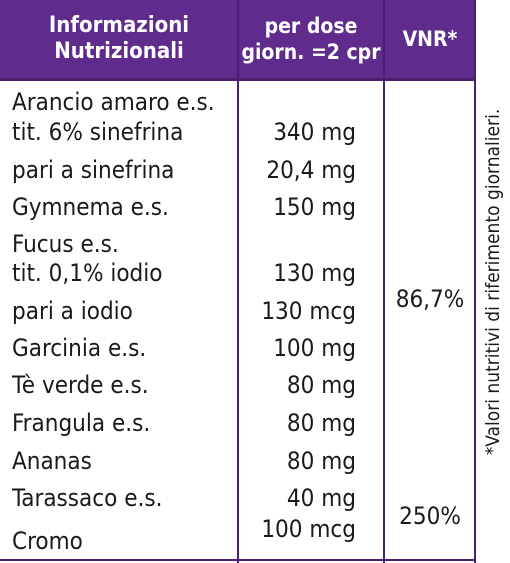  Describe the element at coordinates (430, 299) in the screenshot. I see `vnr-iodio: 86,7%` at that location.